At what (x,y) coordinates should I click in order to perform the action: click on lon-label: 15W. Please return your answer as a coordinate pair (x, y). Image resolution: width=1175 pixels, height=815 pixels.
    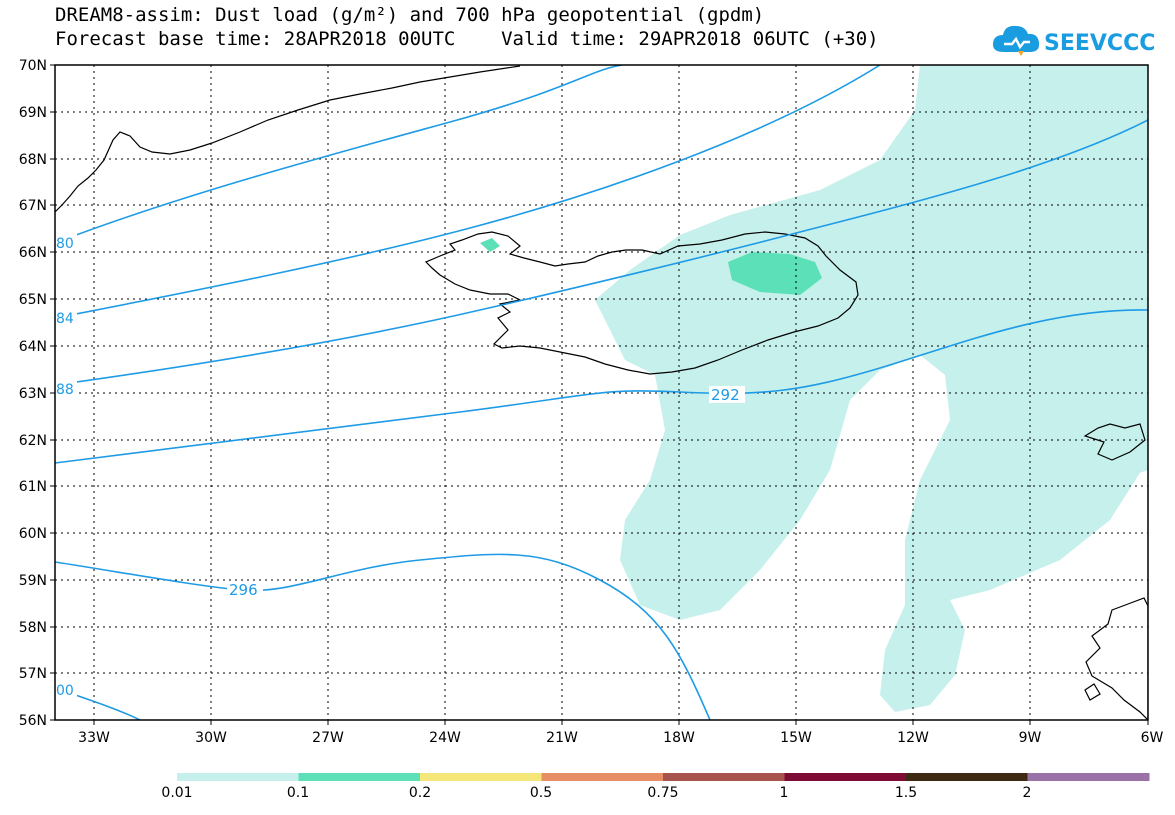
    Looking at the image, I should click on (796, 738).